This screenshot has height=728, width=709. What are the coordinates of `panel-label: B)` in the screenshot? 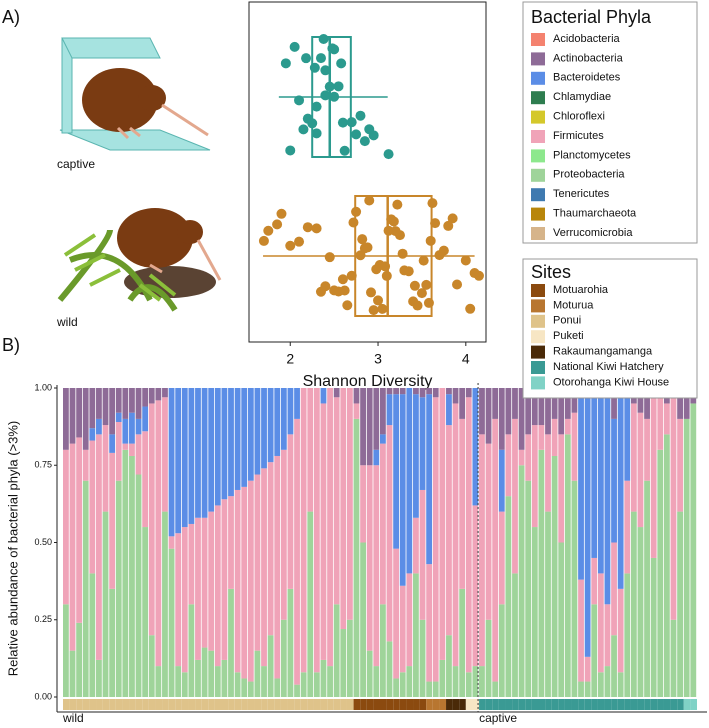 It's located at (11, 345).